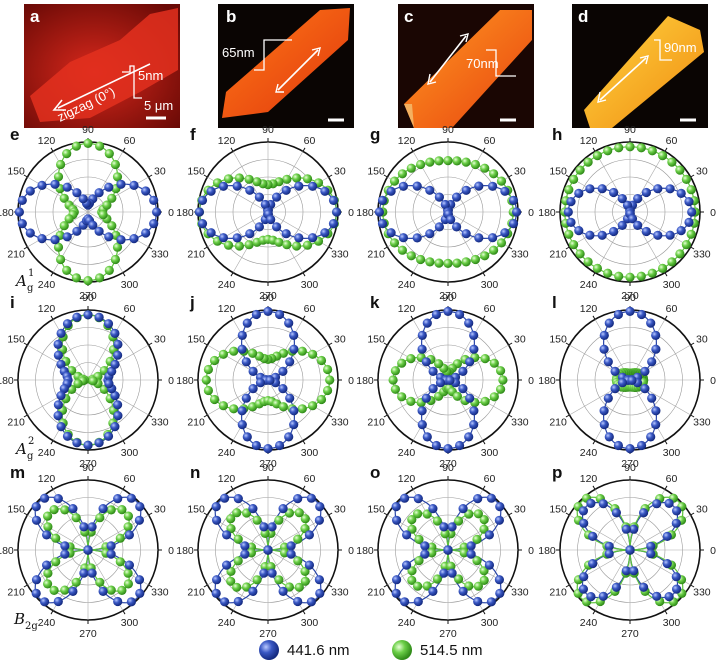 The height and width of the screenshot is (666, 724). I want to click on polar-chart-p: 0306090120150180210240270300330p, so click(627, 551).